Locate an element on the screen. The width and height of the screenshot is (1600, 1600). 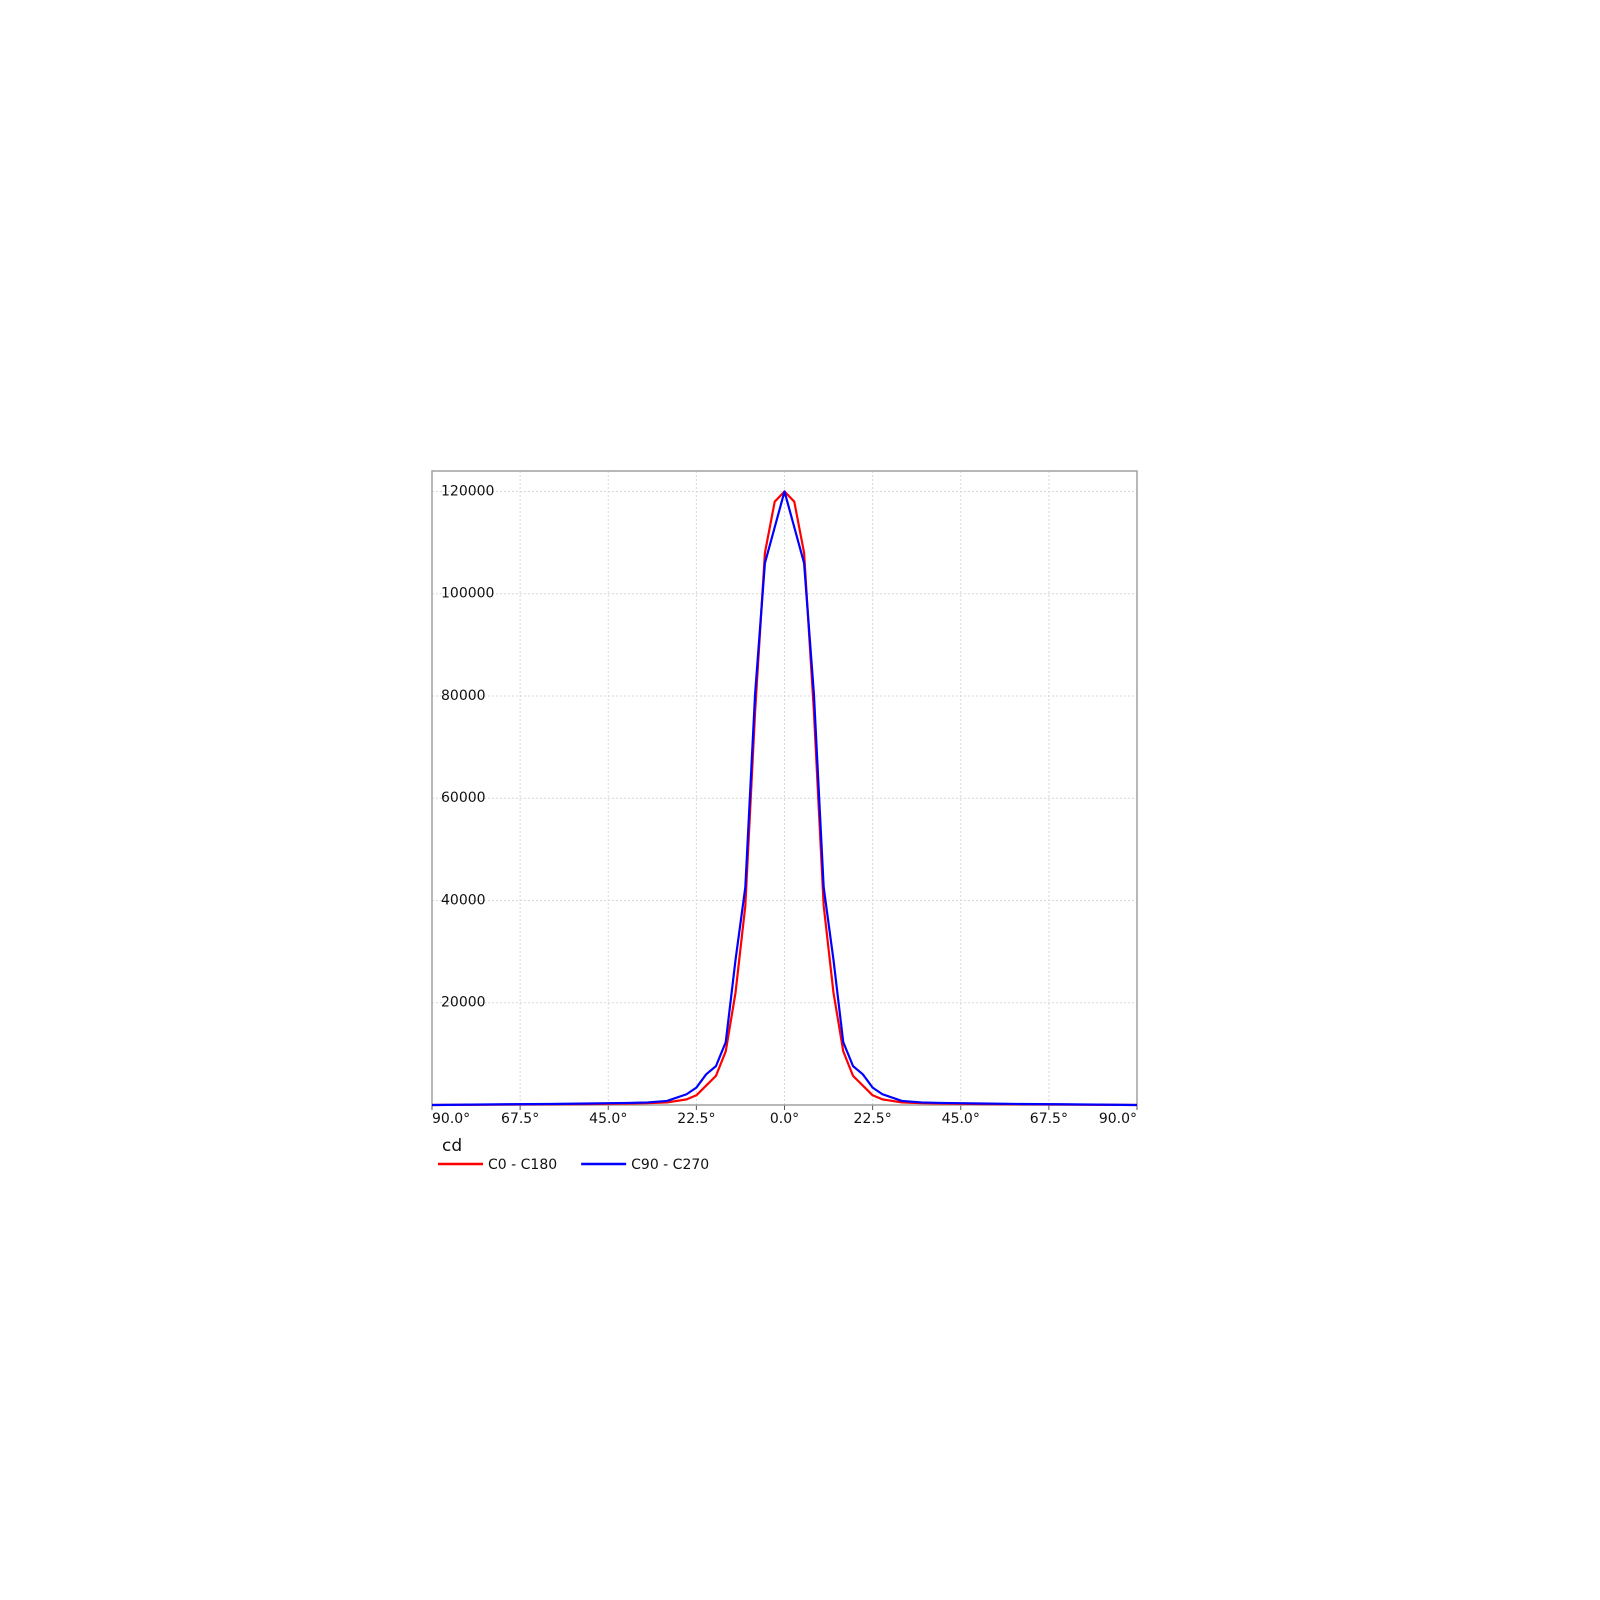
x-tick-label: 0.0° is located at coordinates (784, 1119).